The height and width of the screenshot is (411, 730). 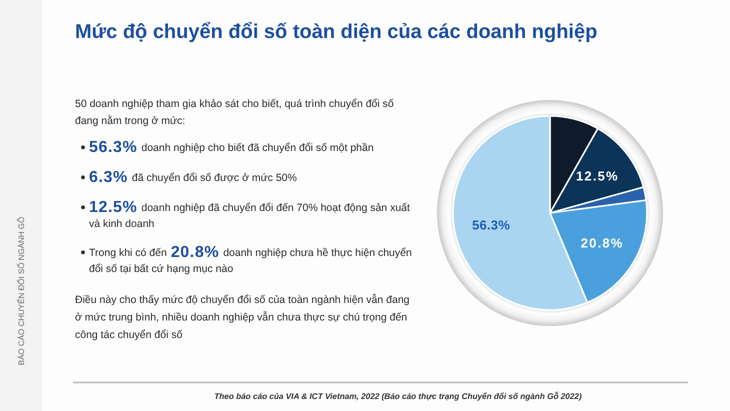 I want to click on chart-title: Mức độ chuyển đổi số toàn diện của các doanh nghiệp, so click(x=336, y=32).